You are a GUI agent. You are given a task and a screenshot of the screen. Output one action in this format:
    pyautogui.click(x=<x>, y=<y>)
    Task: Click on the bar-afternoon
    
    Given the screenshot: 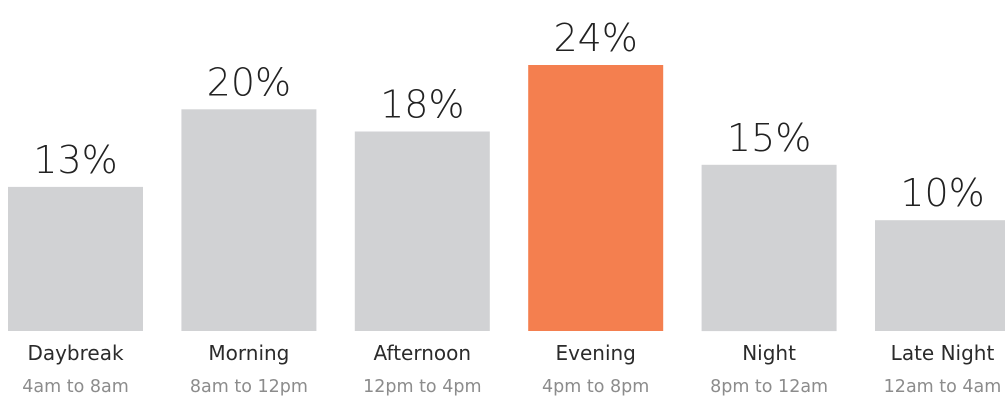 What is the action you would take?
    pyautogui.click(x=422, y=231)
    